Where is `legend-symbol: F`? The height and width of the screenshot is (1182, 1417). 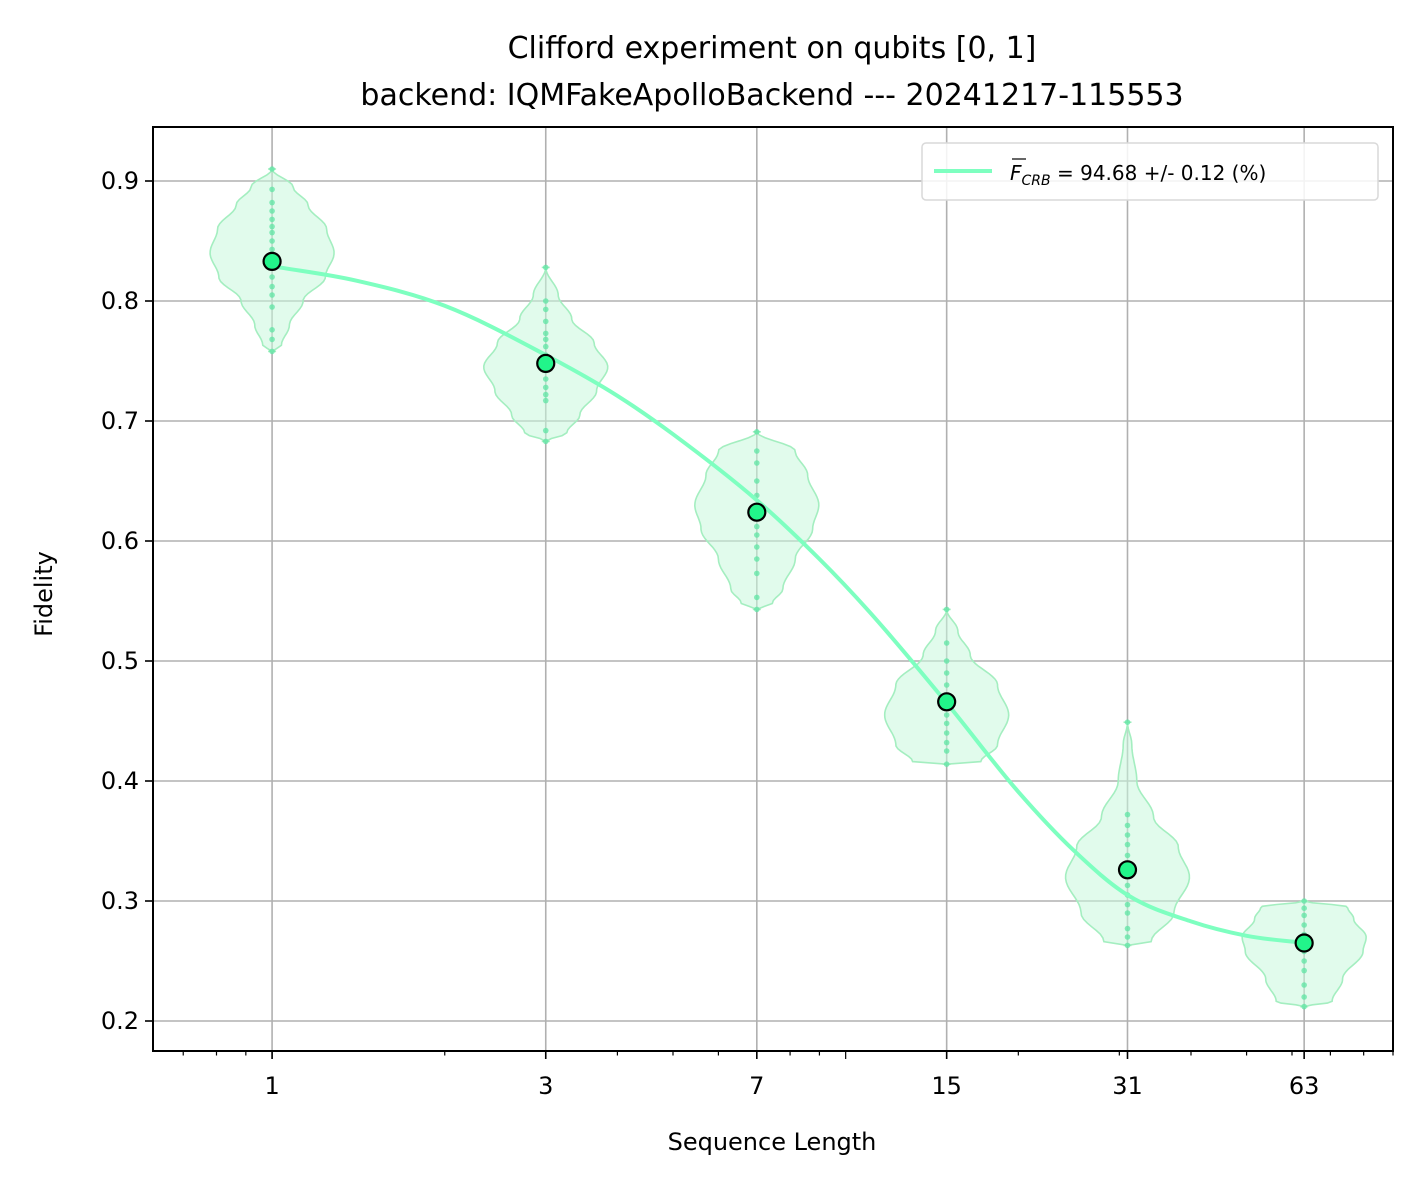
legend-symbol: F is located at coordinates (1016, 173).